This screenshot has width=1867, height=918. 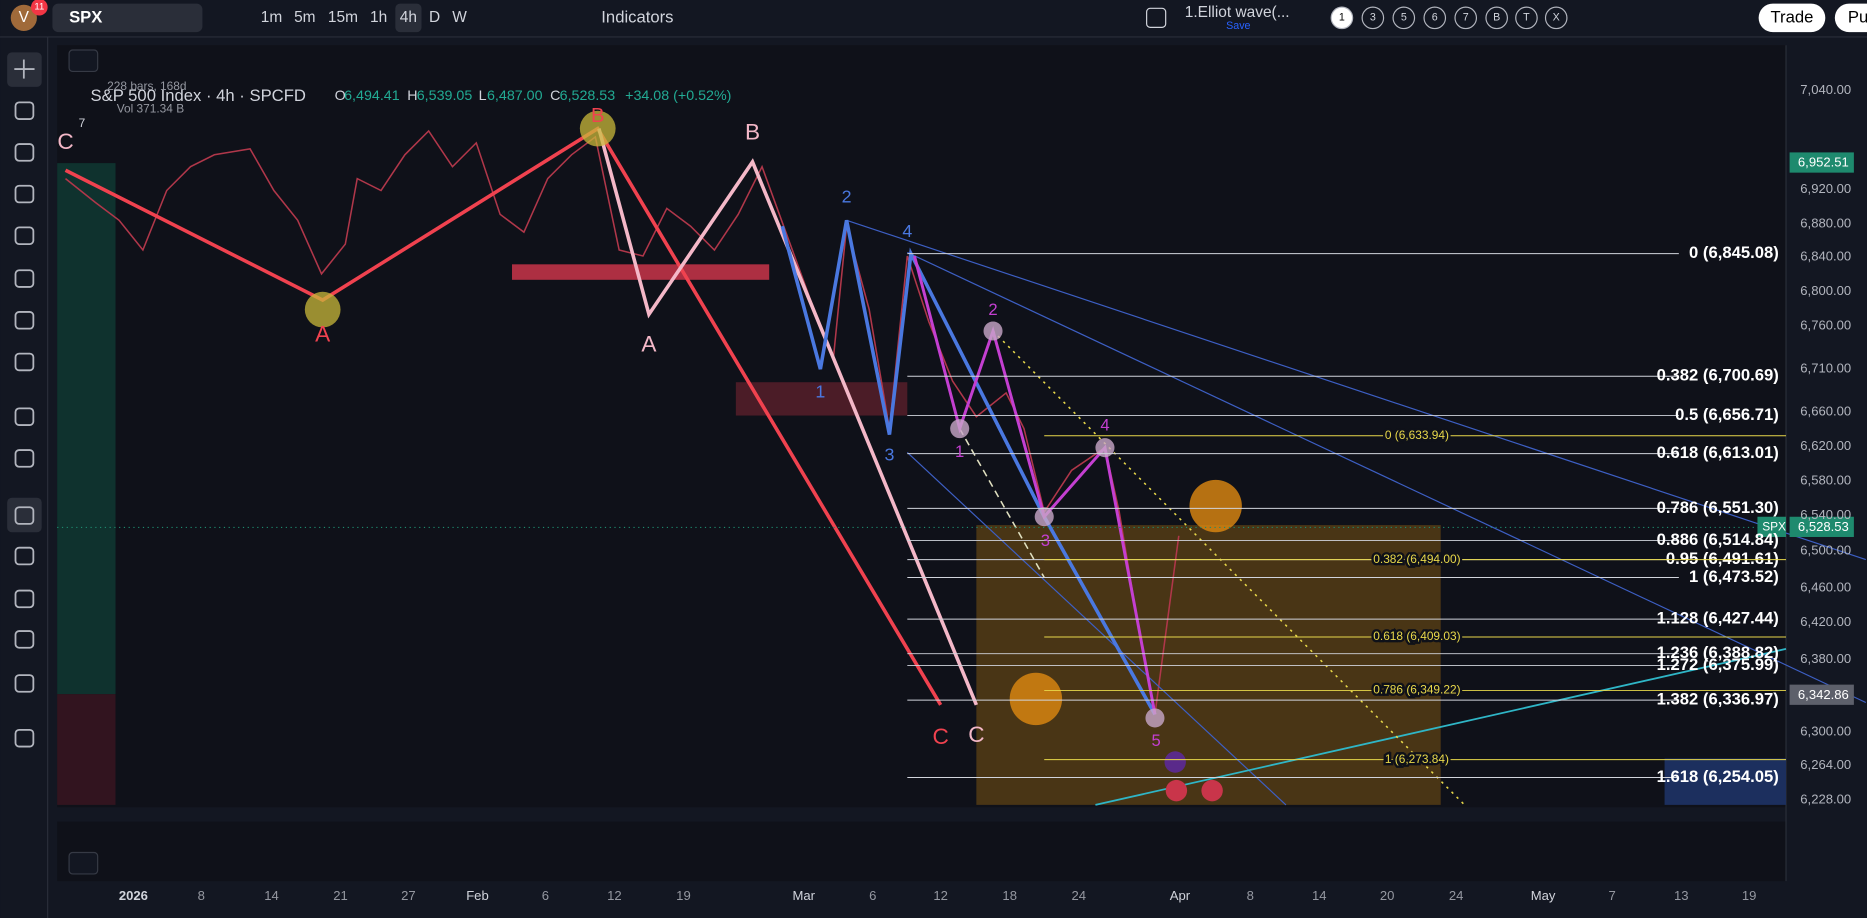 I want to click on badge-count: 11, so click(x=39, y=7).